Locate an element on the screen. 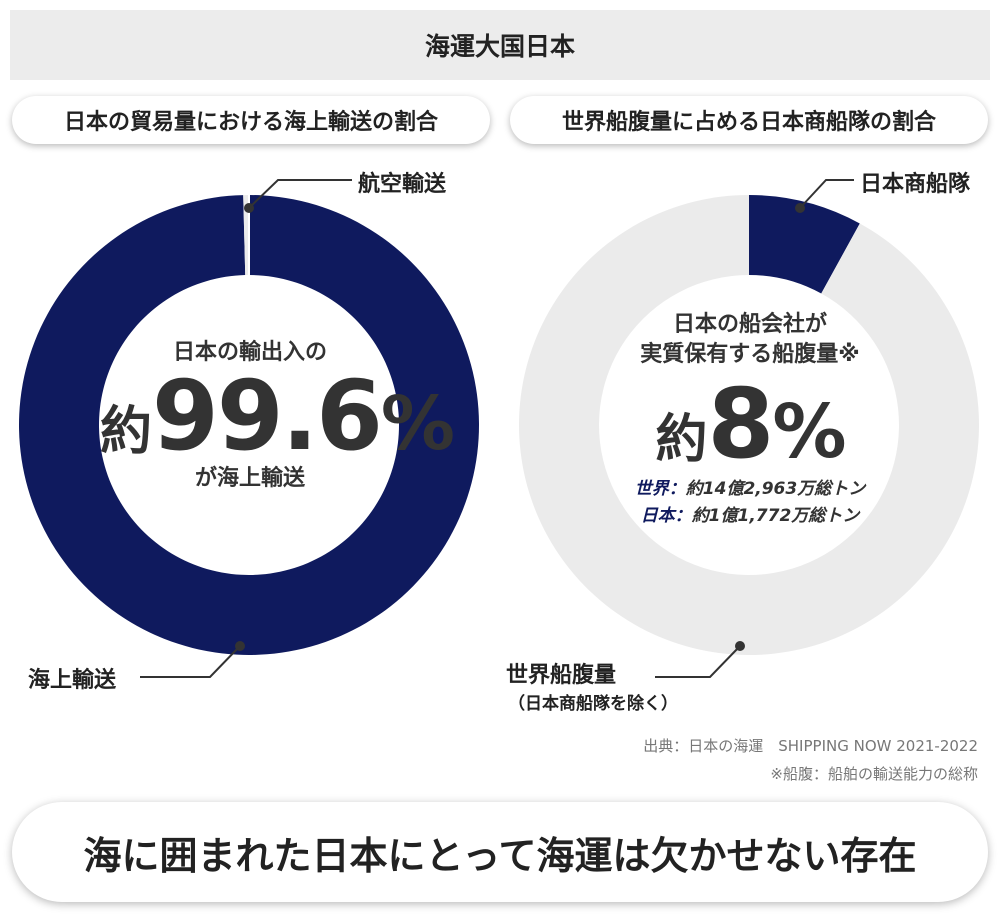 This screenshot has width=1000, height=920. right-center-line1: 日本の船会社が is located at coordinates (749, 324).